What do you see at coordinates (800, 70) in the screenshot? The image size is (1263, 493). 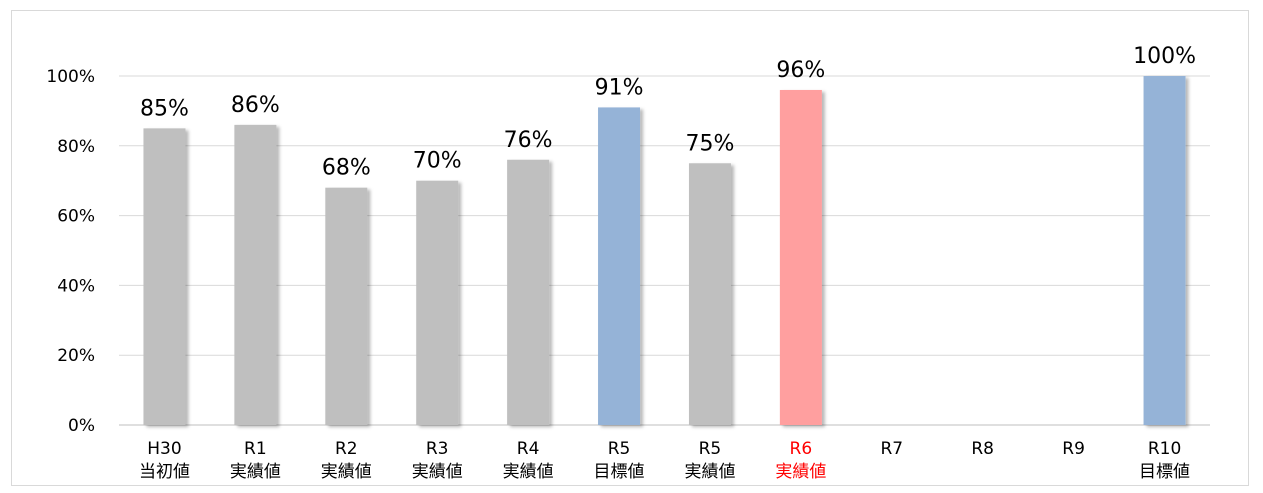 I see `data-label: 96%` at bounding box center [800, 70].